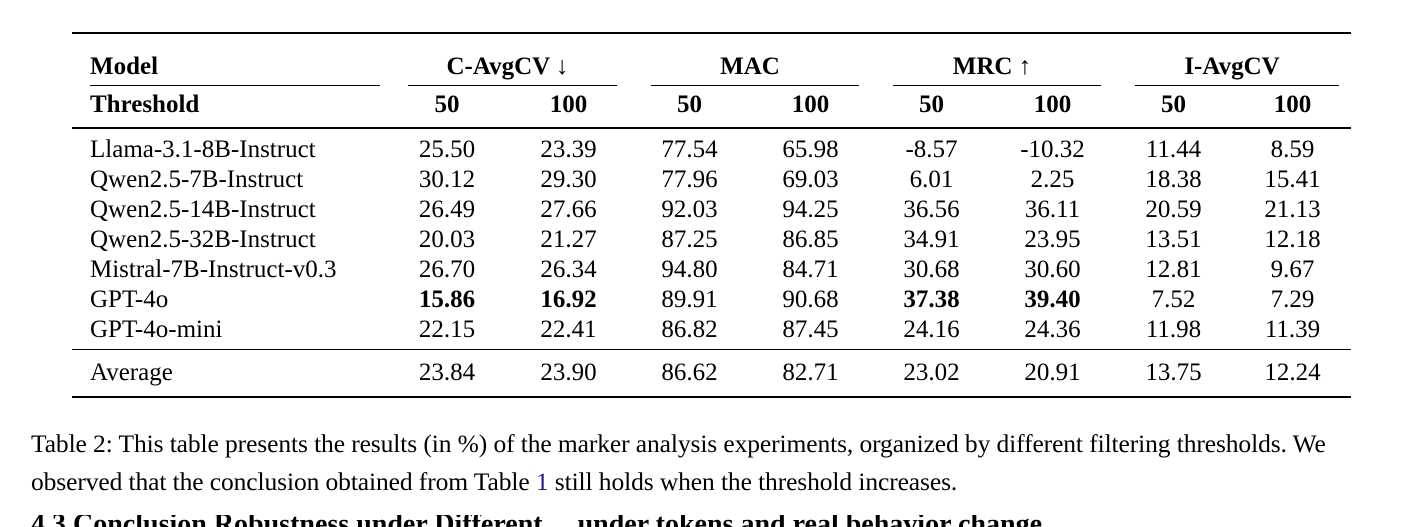  Describe the element at coordinates (750, 66) in the screenshot. I see `group-label: MAC` at that location.